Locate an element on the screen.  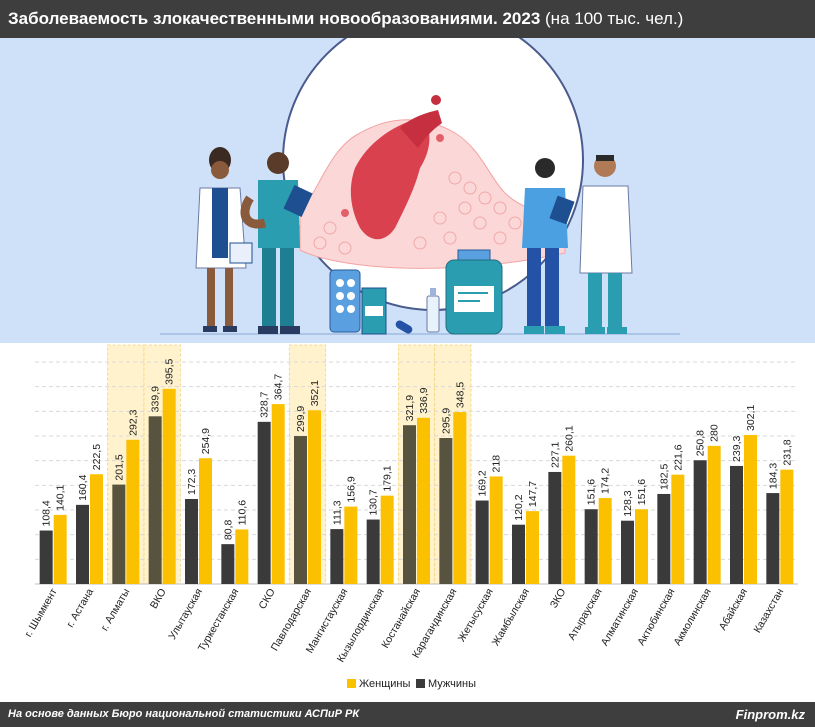
value-label-men: 339,9 is located at coordinates (156, 399).